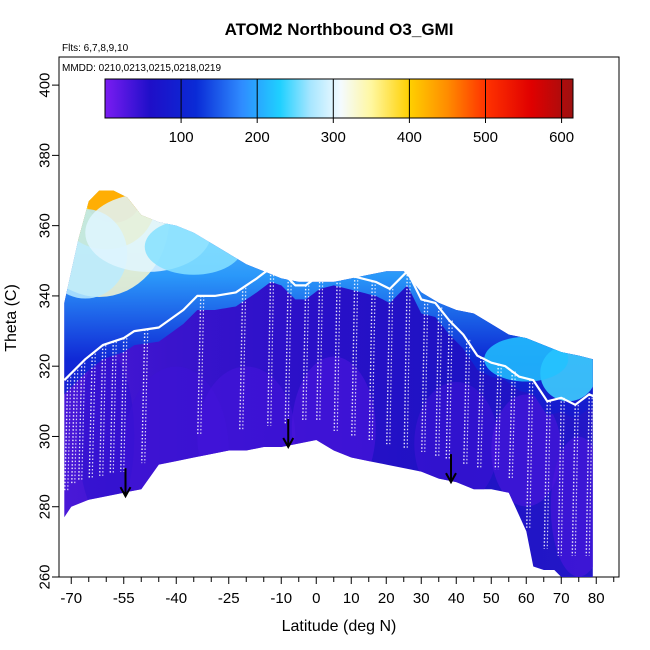 This screenshot has height=650, width=650. What do you see at coordinates (45, 436) in the screenshot?
I see `y-tick-label: 300` at bounding box center [45, 436].